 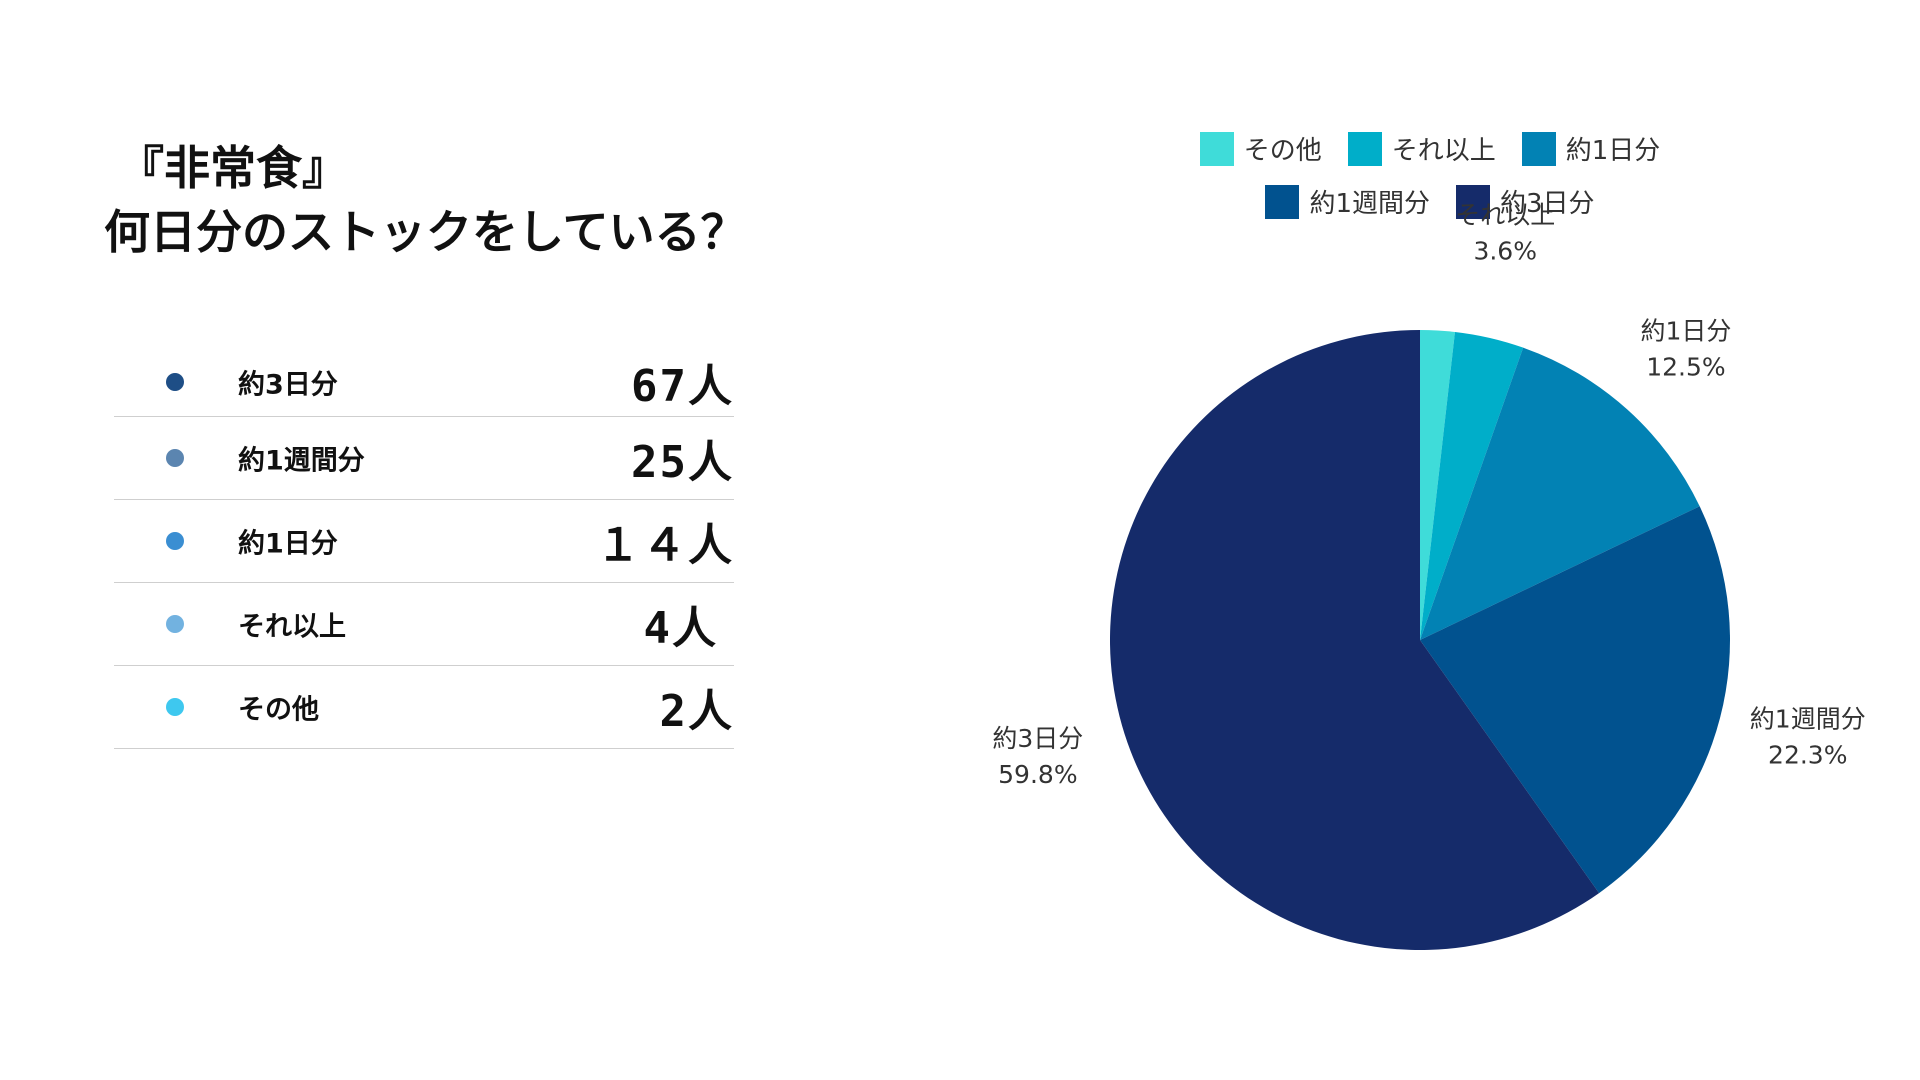 What do you see at coordinates (665, 545) in the screenshot?
I see `summary-count: １４人` at bounding box center [665, 545].